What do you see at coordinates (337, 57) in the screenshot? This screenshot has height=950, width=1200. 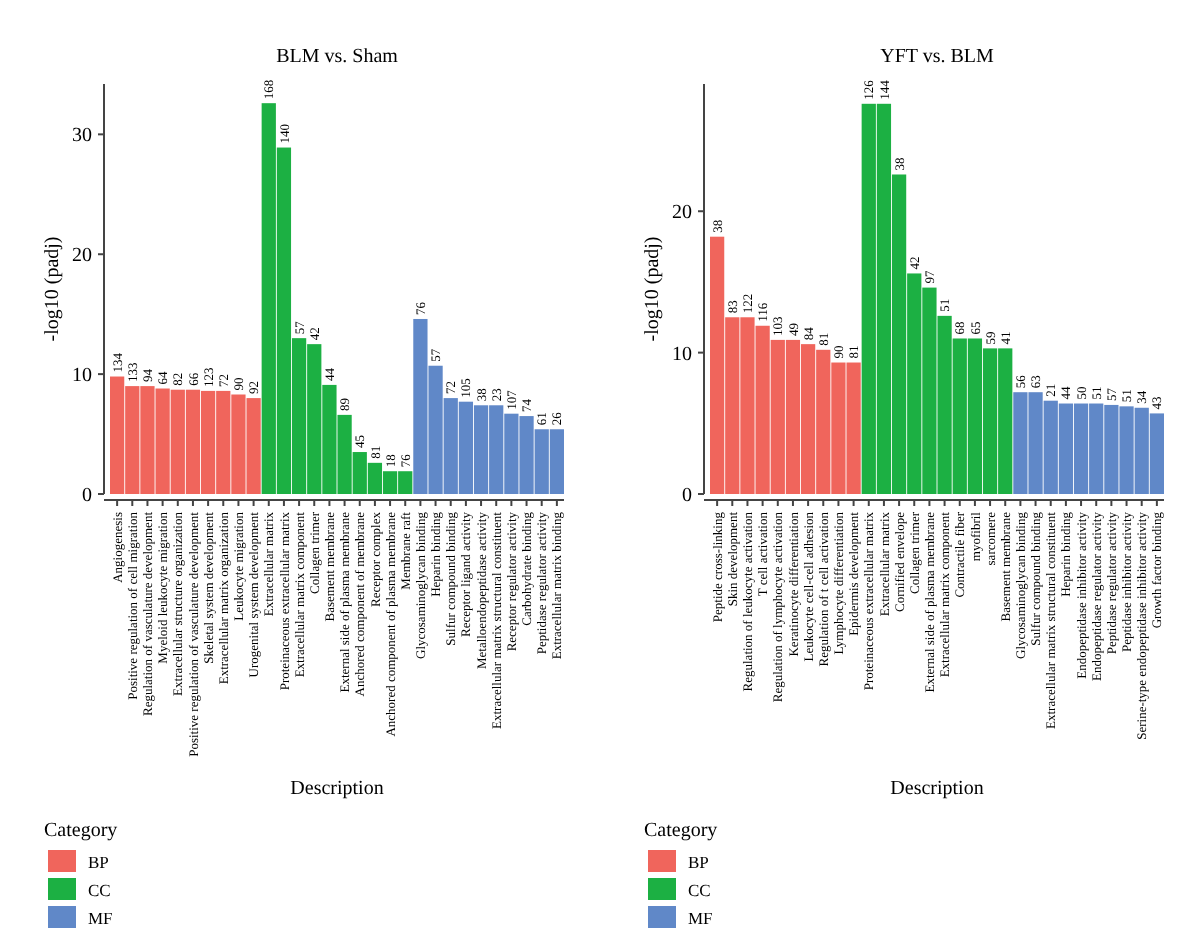 I see `chart-title: BLM vs. Sham` at bounding box center [337, 57].